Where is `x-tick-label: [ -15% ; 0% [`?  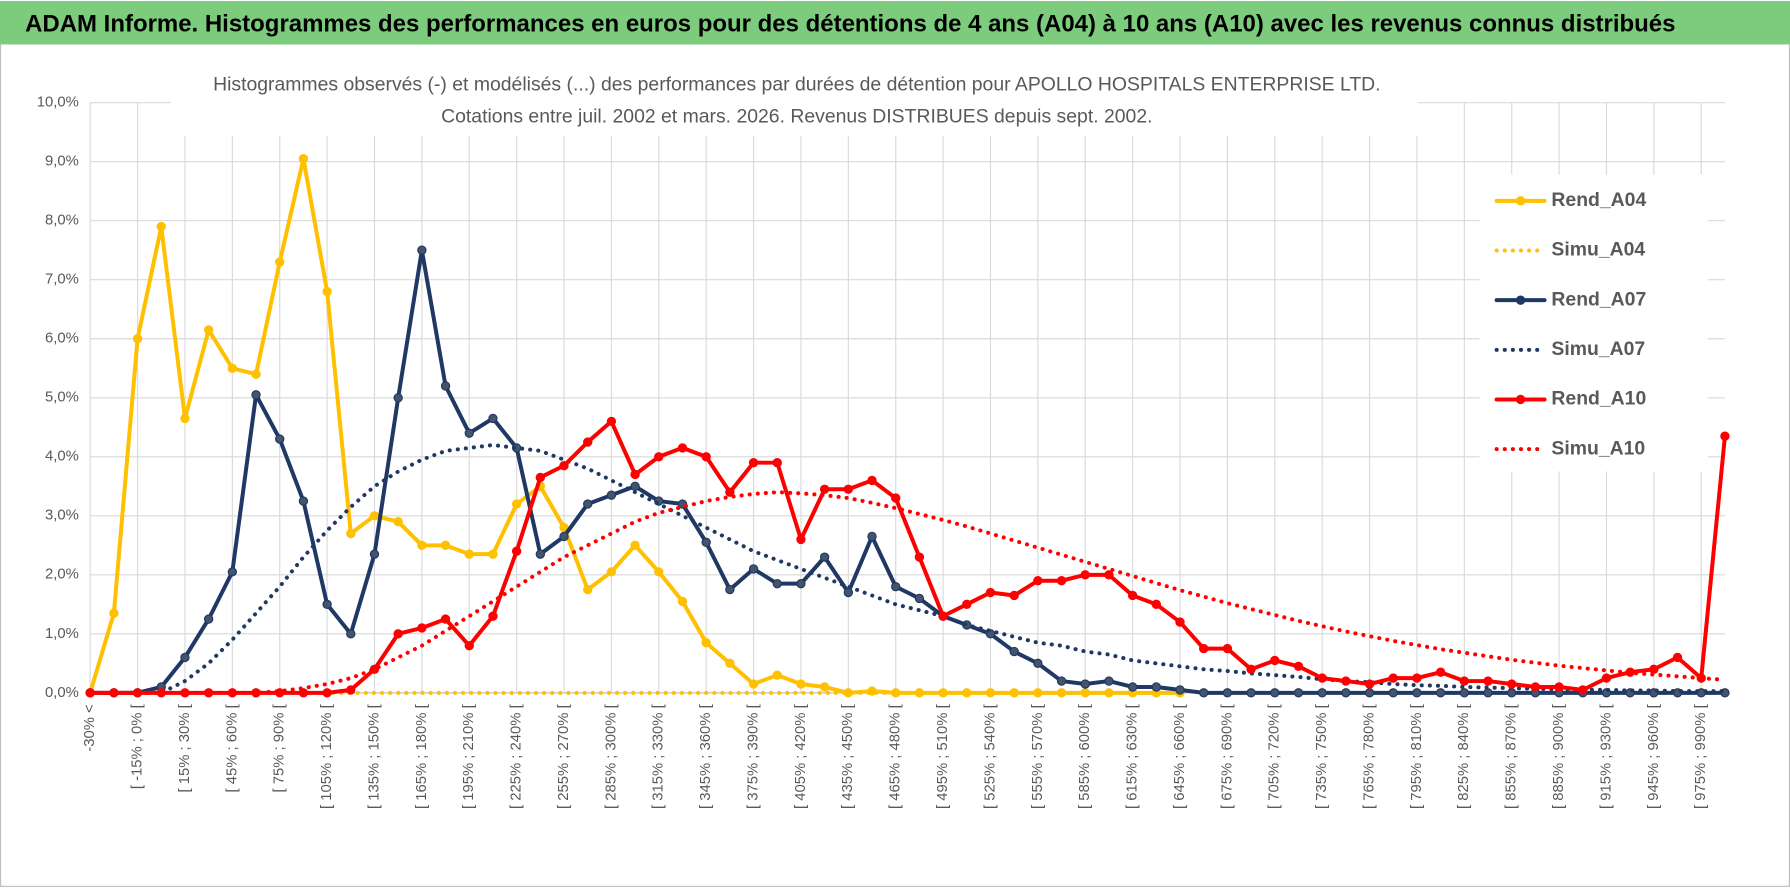 x-tick-label: [ -15% ; 0% [ is located at coordinates (137, 746).